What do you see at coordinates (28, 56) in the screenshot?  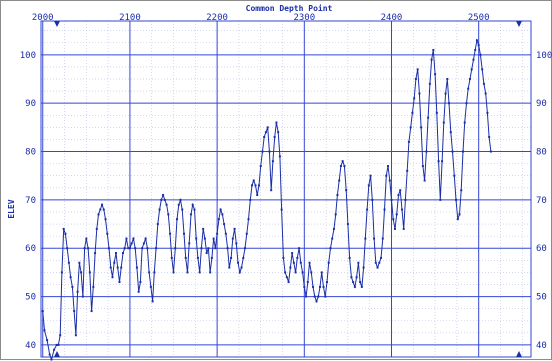 I see `y-tick-label-left: 100` at bounding box center [28, 56].